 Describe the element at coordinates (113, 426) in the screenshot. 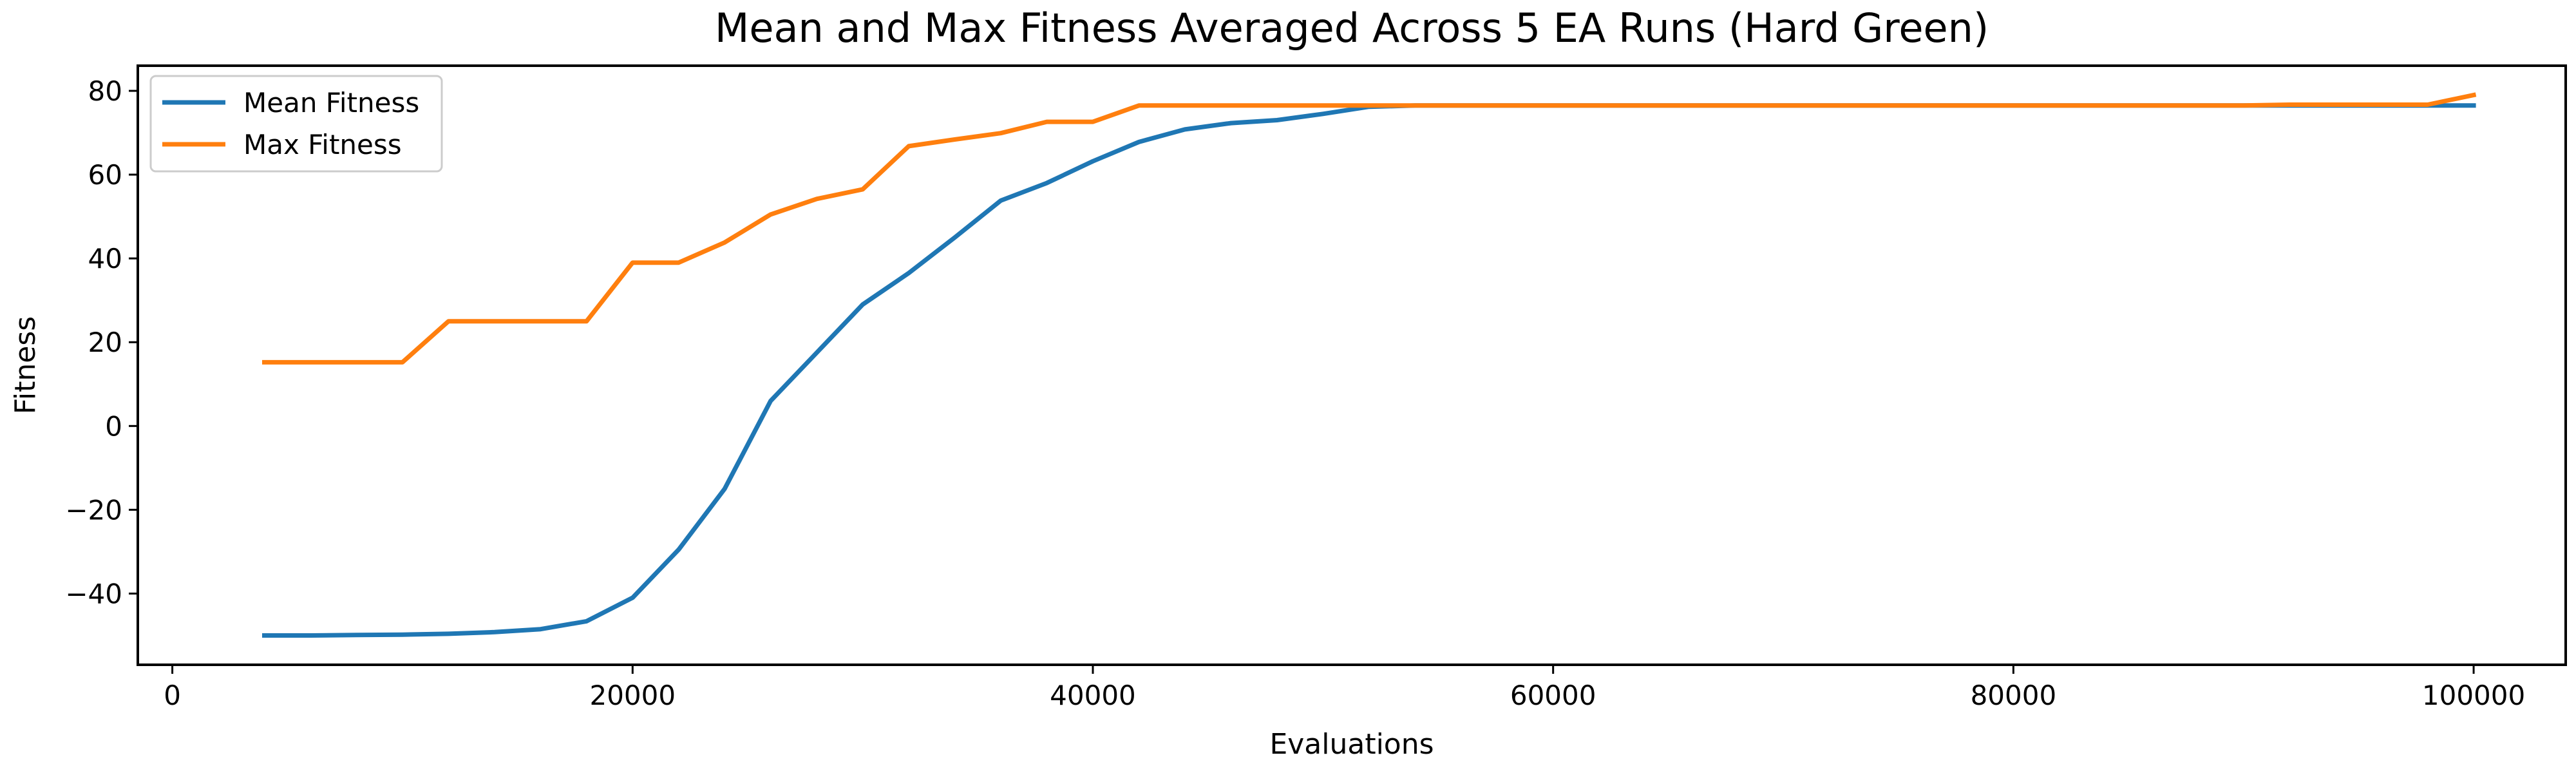

I see `y-tick-label: 0` at that location.